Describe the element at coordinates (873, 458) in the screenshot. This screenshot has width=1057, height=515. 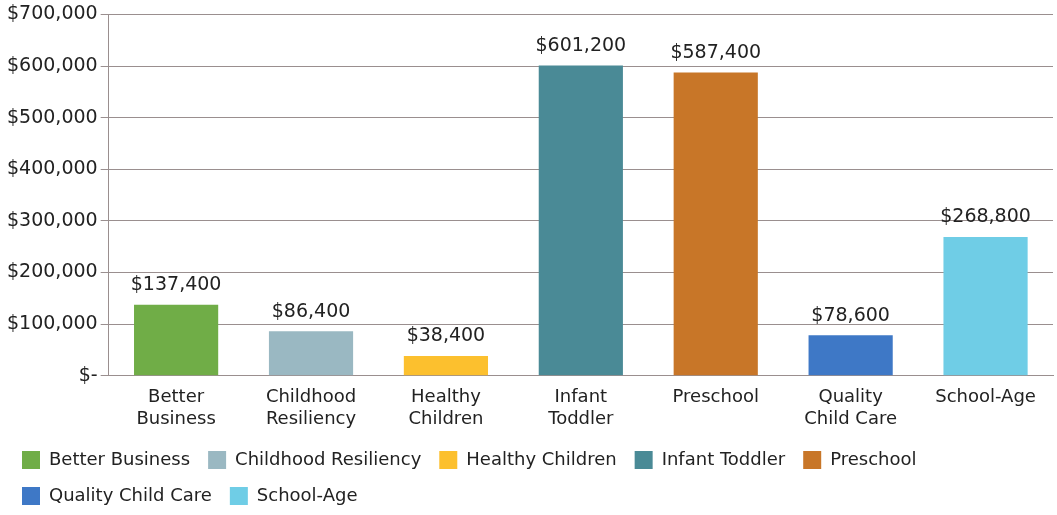
I see `legend-label: Preschool` at that location.